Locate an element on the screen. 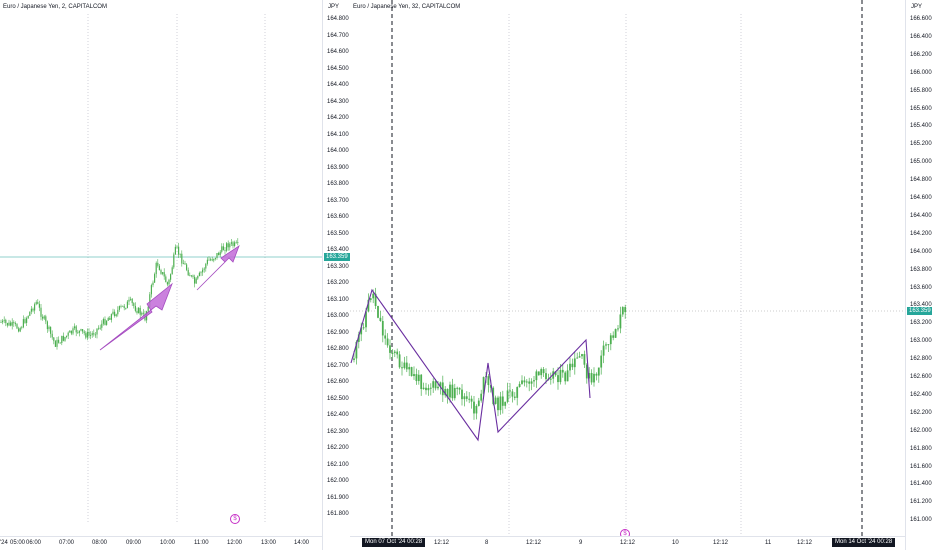 This screenshot has width=932, height=550. price-label: 165.600 is located at coordinates (921, 108).